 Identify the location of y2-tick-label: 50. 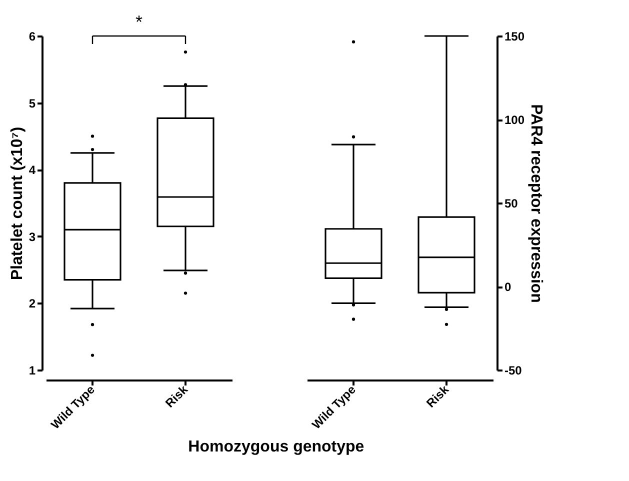
(511, 203).